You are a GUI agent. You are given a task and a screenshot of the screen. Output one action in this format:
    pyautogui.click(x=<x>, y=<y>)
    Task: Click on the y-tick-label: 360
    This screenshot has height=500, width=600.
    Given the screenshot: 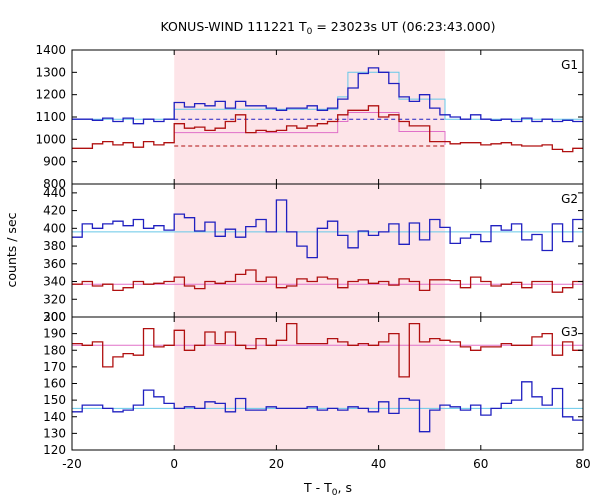 What is the action you would take?
    pyautogui.click(x=54, y=264)
    